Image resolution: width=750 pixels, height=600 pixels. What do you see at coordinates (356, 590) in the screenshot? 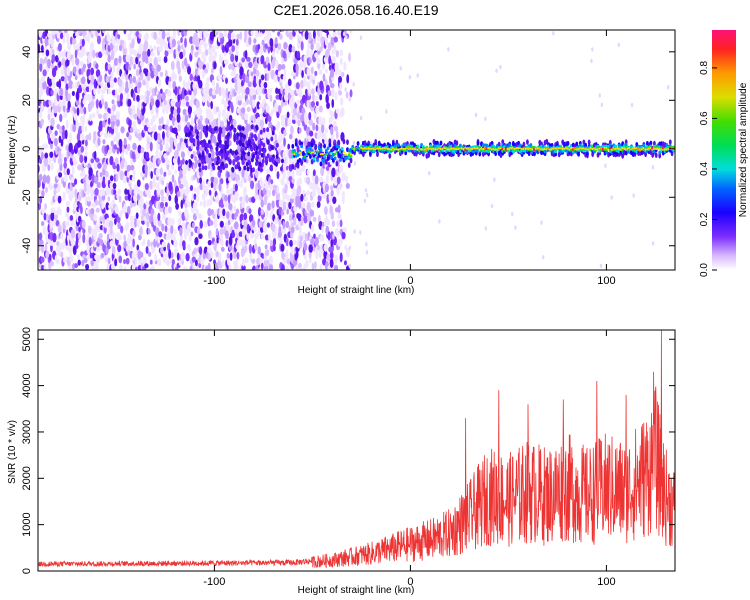
I see `snr-xlabel: Height of straight line (km)` at bounding box center [356, 590].